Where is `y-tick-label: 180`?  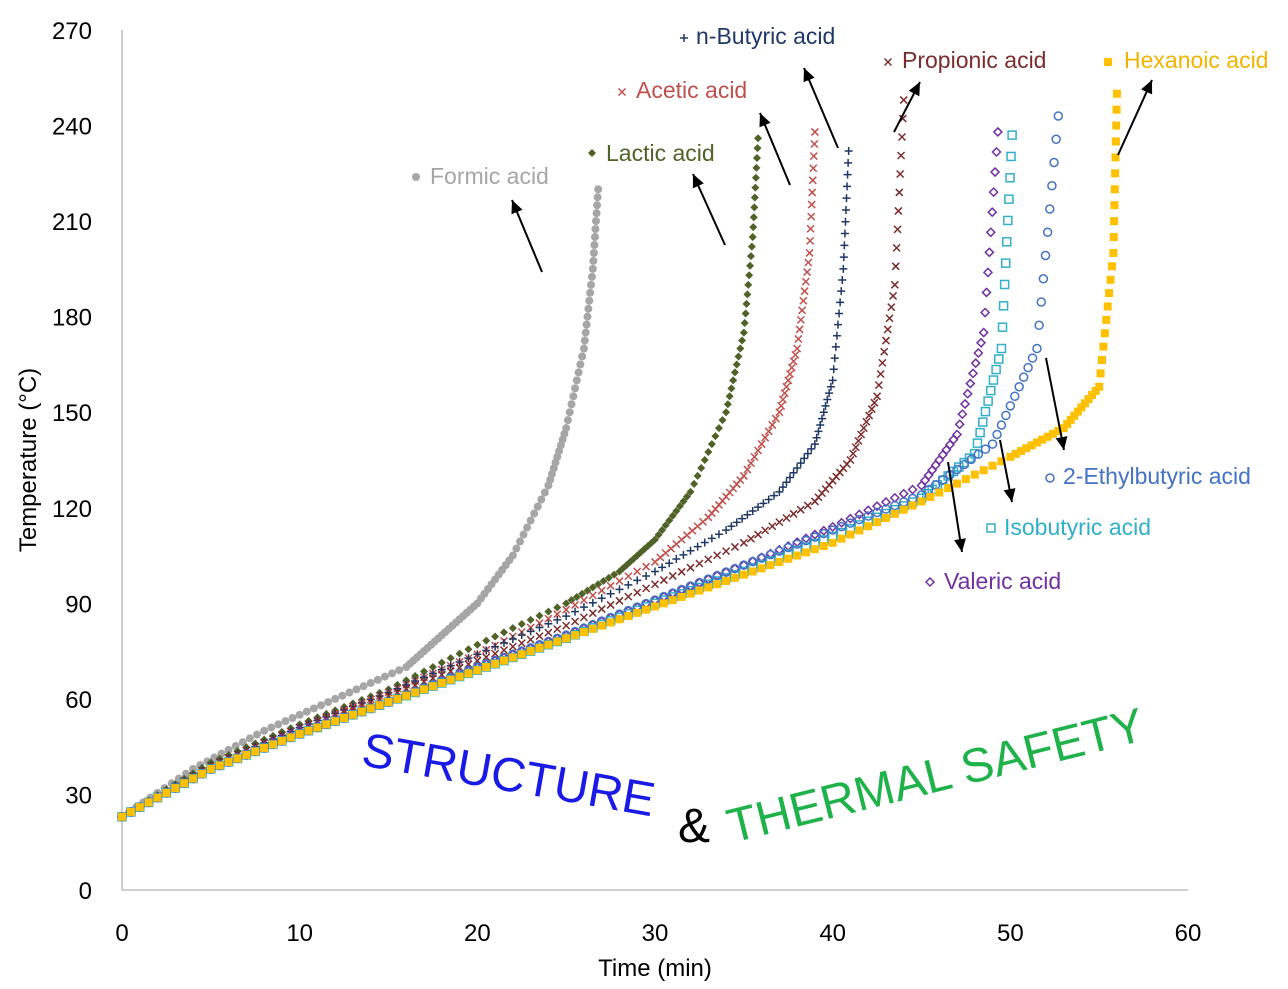 y-tick-label: 180 is located at coordinates (72, 318).